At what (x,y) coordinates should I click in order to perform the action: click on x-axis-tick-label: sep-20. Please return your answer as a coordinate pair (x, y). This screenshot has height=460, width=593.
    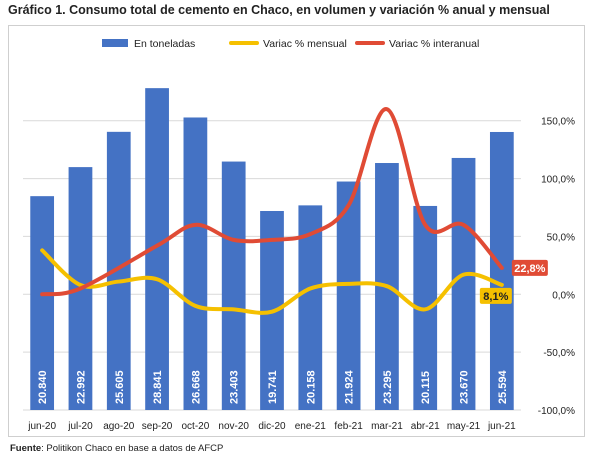
    Looking at the image, I should click on (157, 426).